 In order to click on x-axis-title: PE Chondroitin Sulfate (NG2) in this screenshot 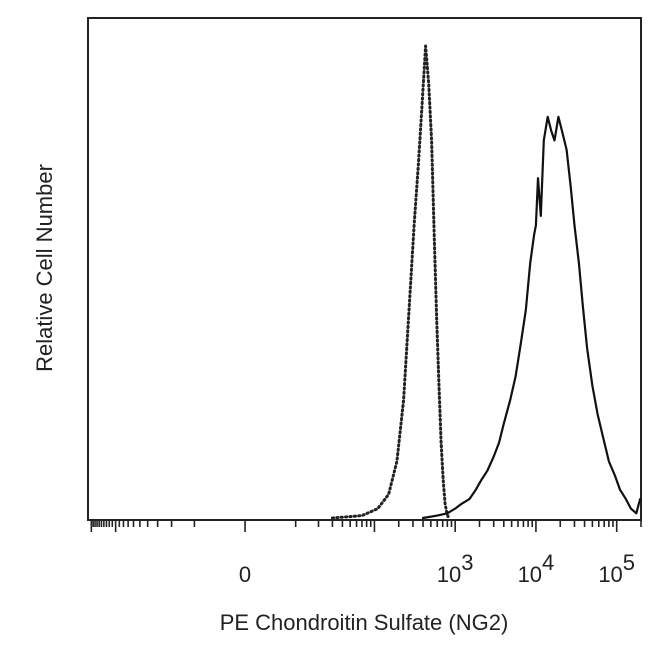, I will do `click(364, 622)`.